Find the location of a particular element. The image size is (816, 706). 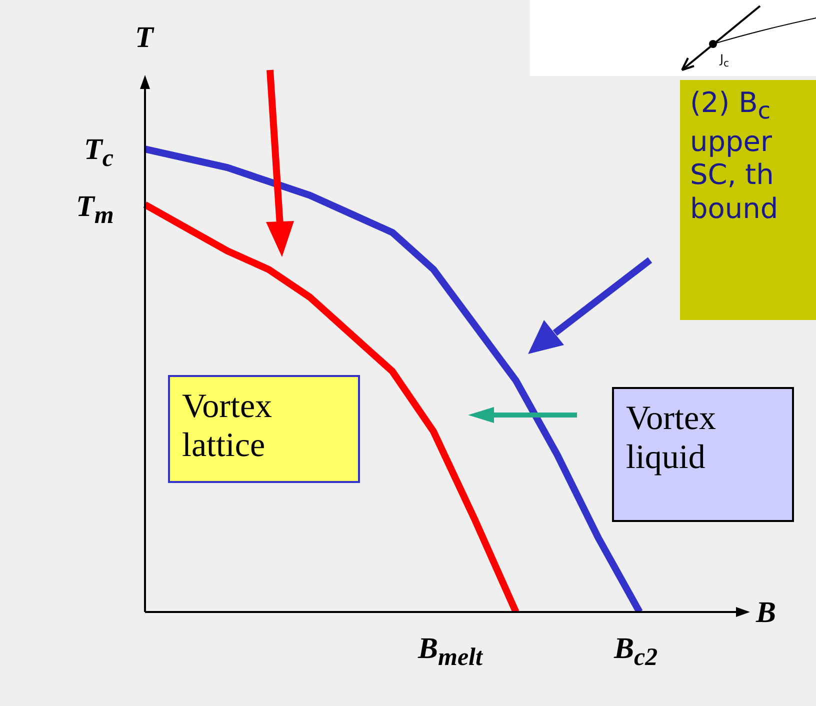

annotation: (2) B$_{c}$ upper SC, th bound is located at coordinates (748, 200).